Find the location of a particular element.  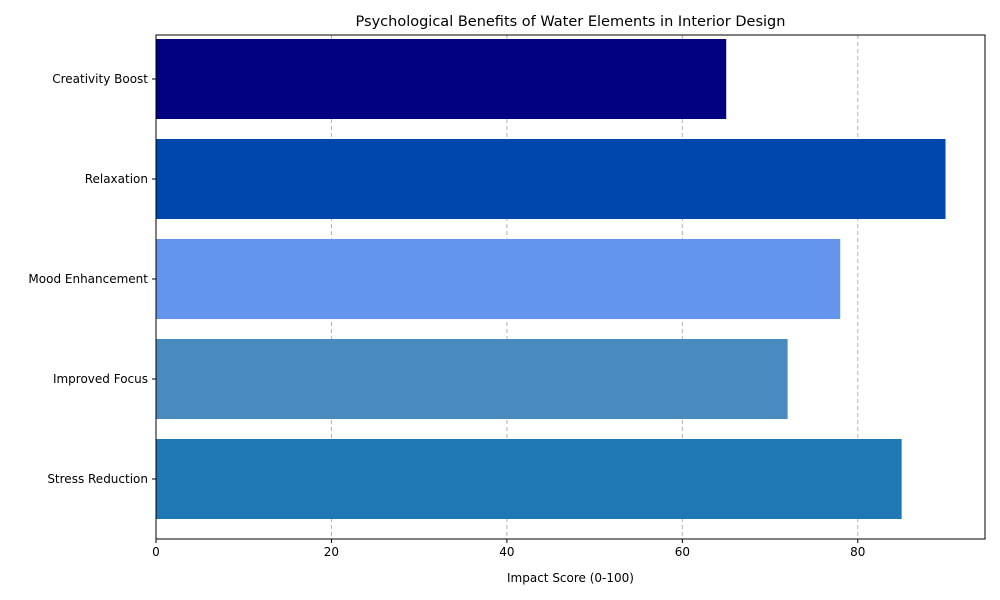

x-tick-label: 0 is located at coordinates (156, 552).